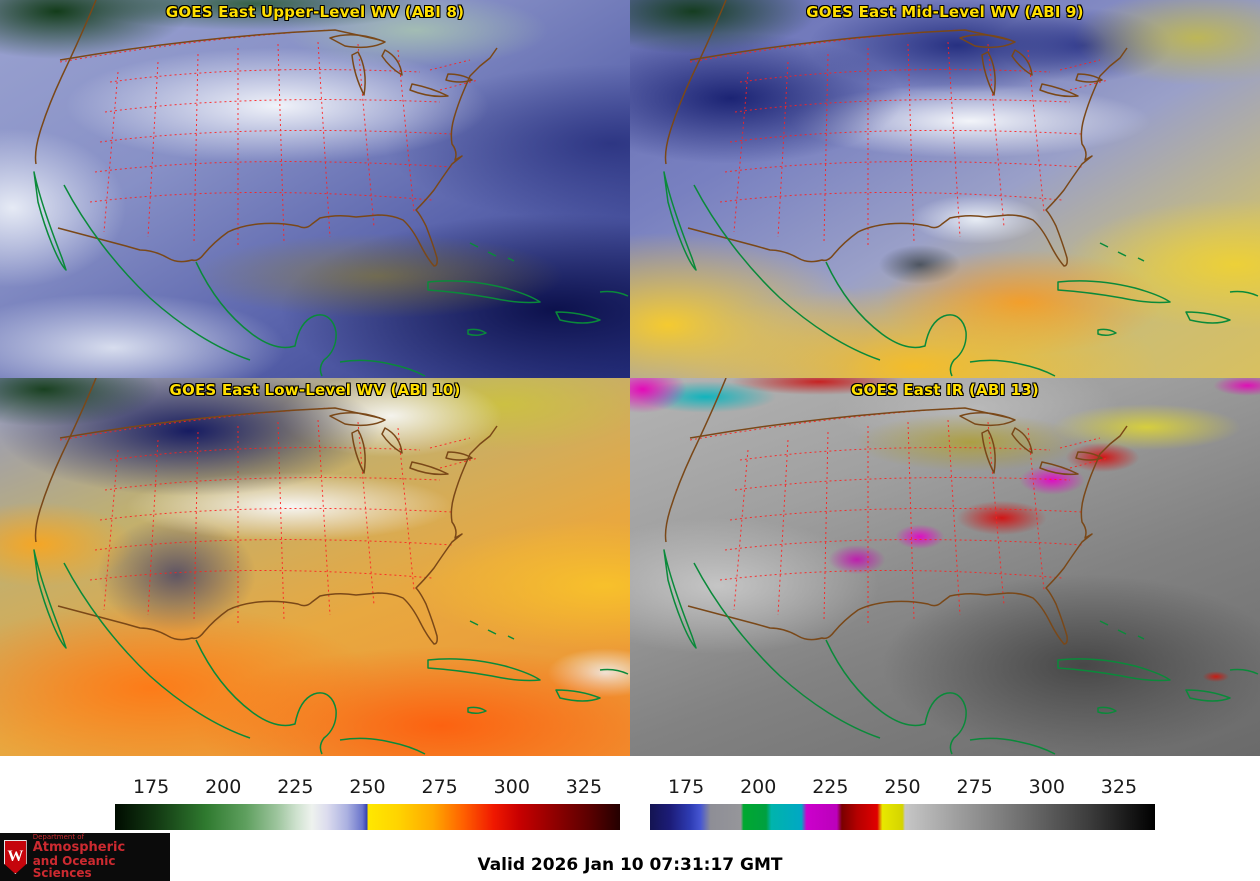 The width and height of the screenshot is (1260, 881). I want to click on uw-crest-icon: W, so click(15, 857).